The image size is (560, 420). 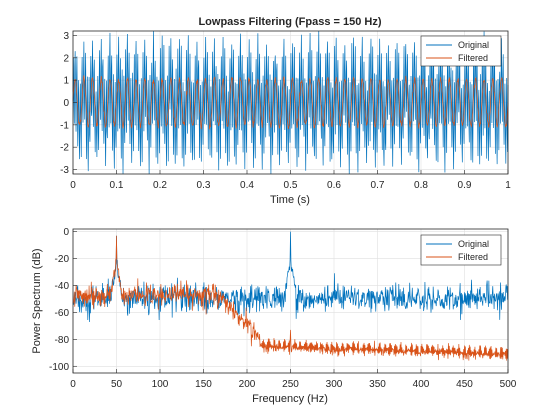 I want to click on top-legend-label-filtered: Filtered, so click(x=473, y=58).